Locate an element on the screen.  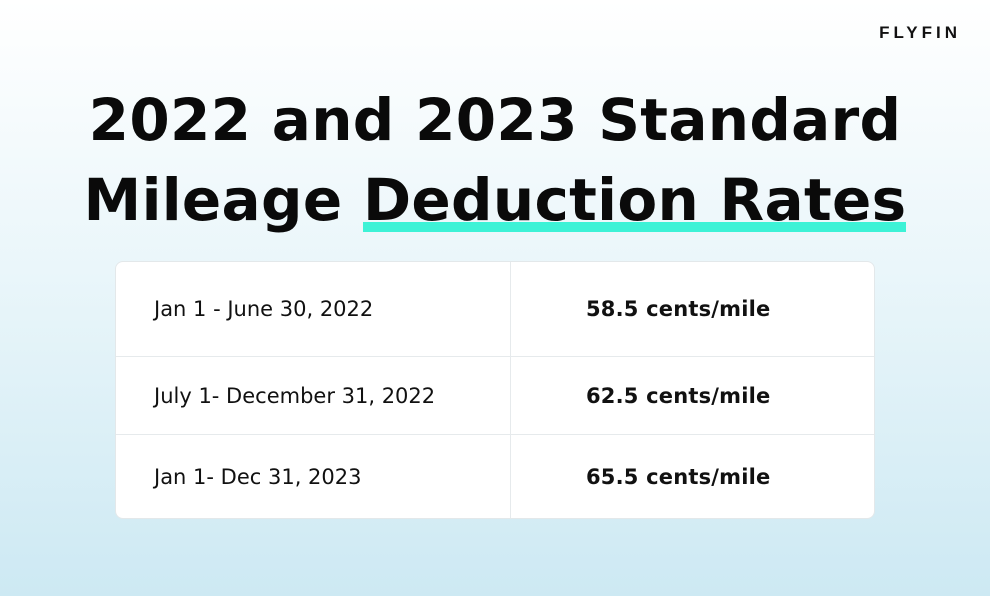
table-row: Jan 1 - June 30, 2022 58.5 cents/mile is located at coordinates (495, 309).